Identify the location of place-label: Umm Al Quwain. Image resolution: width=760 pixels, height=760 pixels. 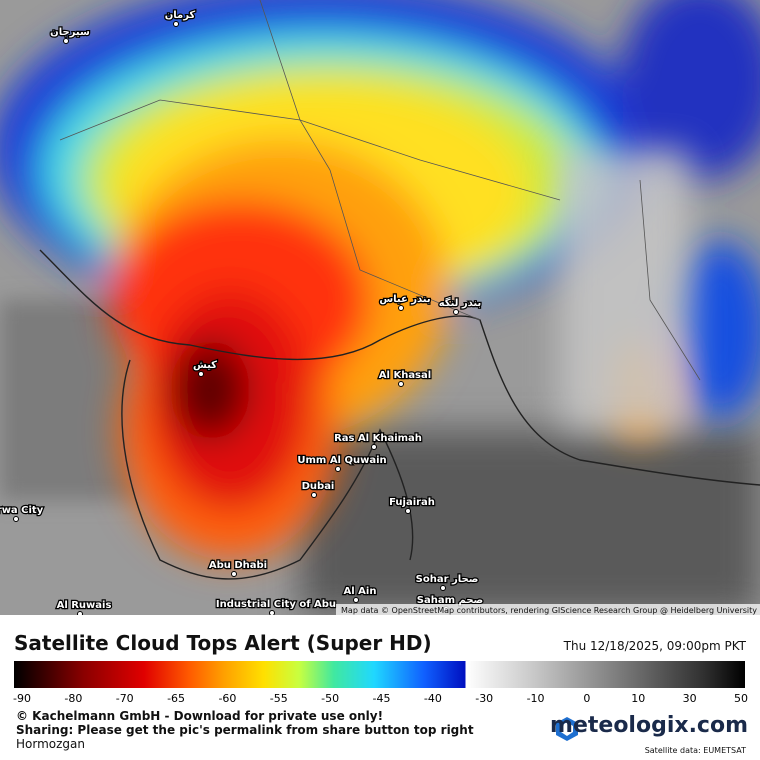
(341, 460).